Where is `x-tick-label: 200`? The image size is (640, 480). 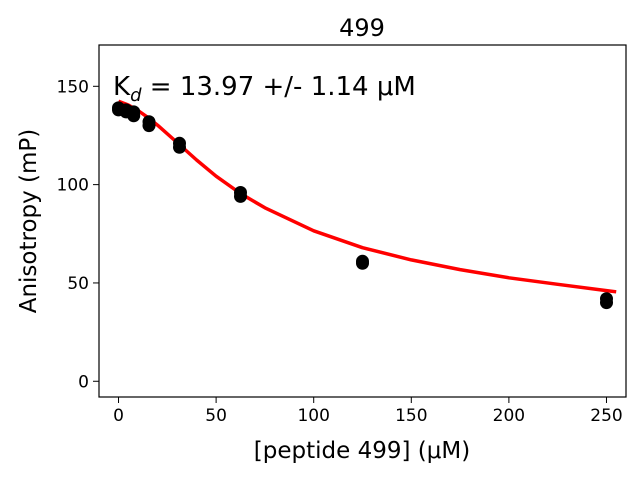
x-tick-label: 200 is located at coordinates (509, 416).